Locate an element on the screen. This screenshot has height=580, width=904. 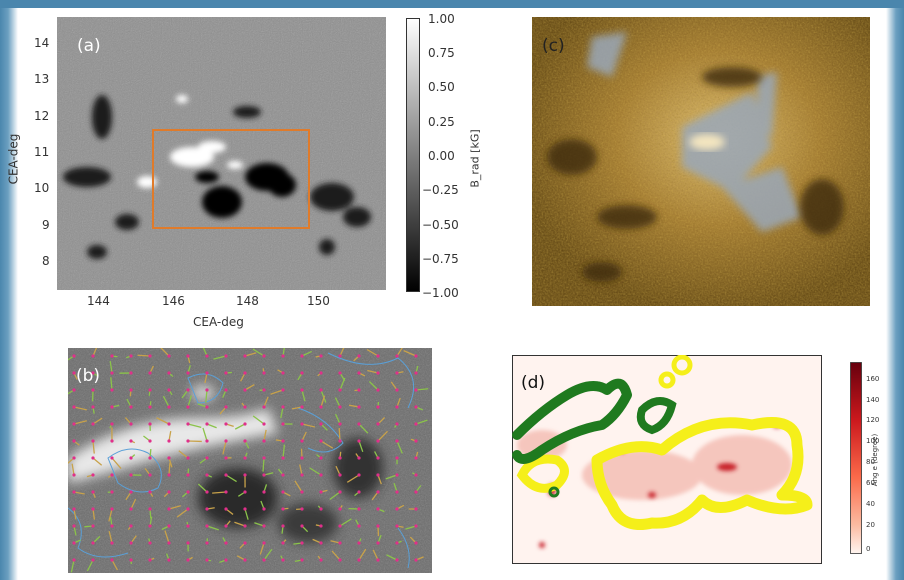
colorbar-d-tick: 0 is located at coordinates (868, 549).